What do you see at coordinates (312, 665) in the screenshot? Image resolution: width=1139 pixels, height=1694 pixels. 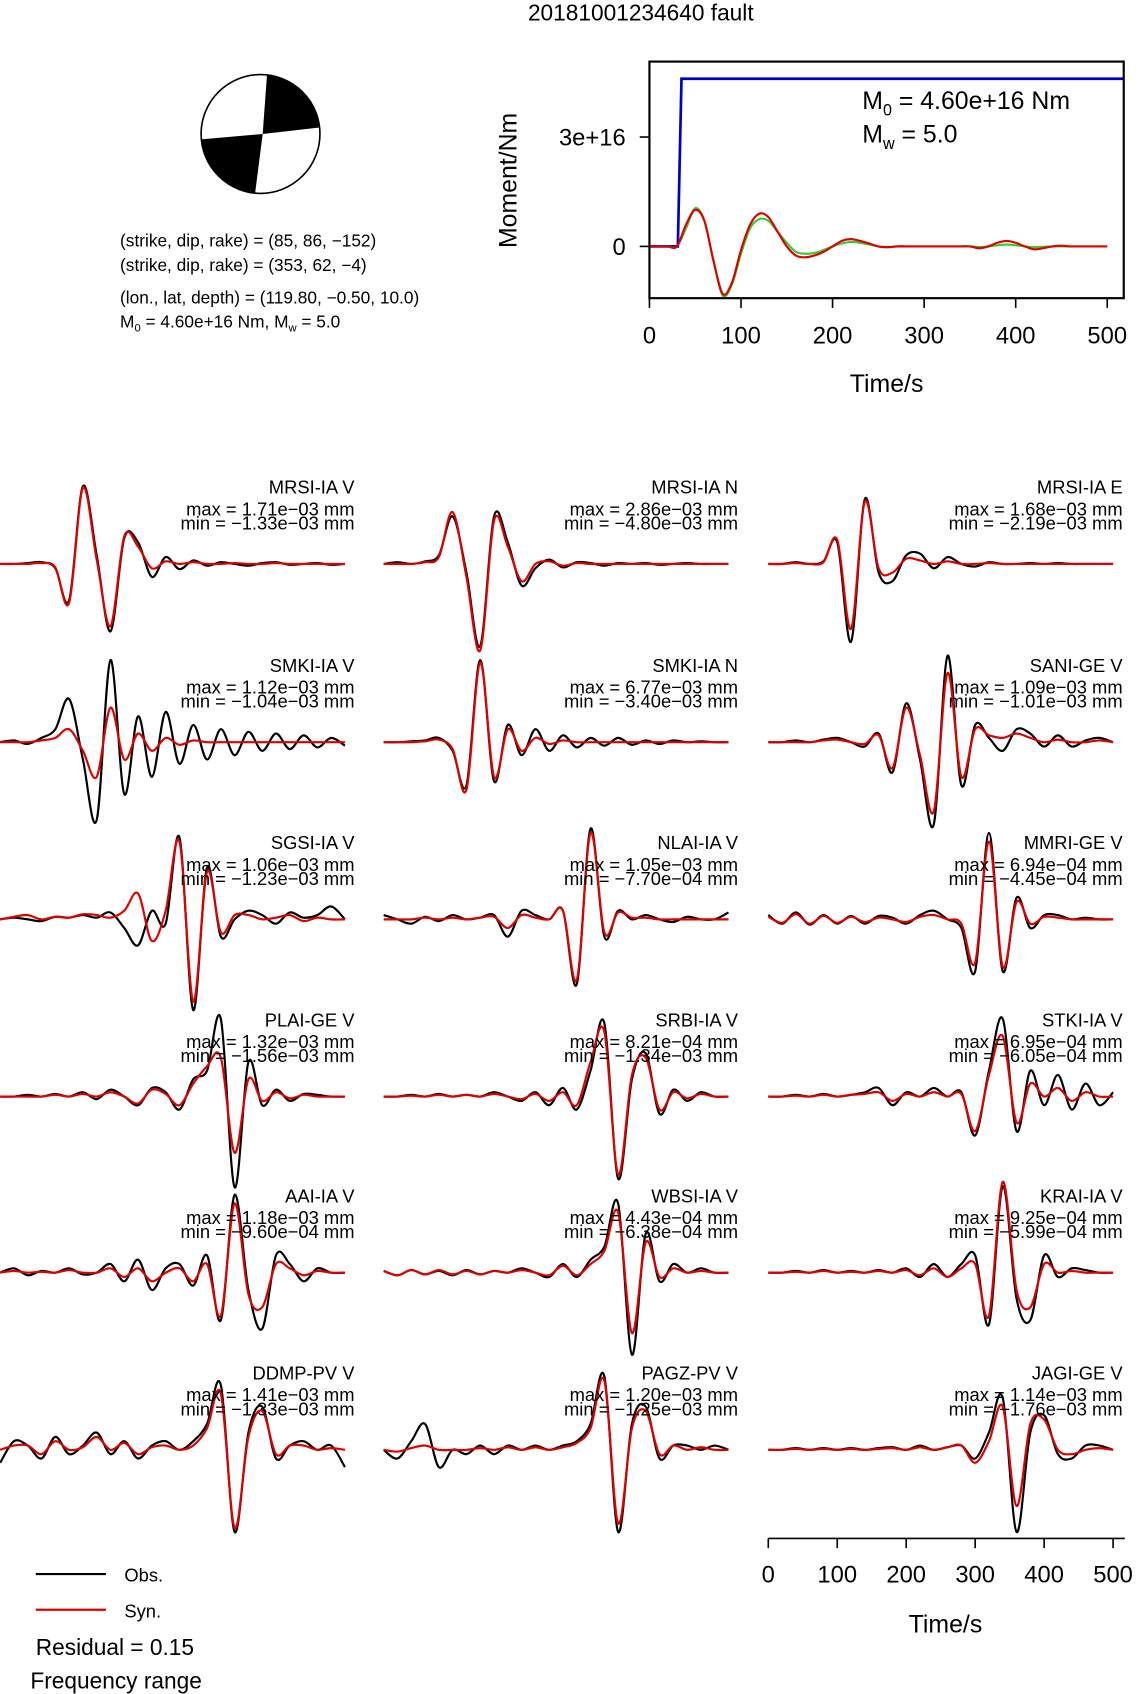 I see `station-label: SMKI-IA V` at bounding box center [312, 665].